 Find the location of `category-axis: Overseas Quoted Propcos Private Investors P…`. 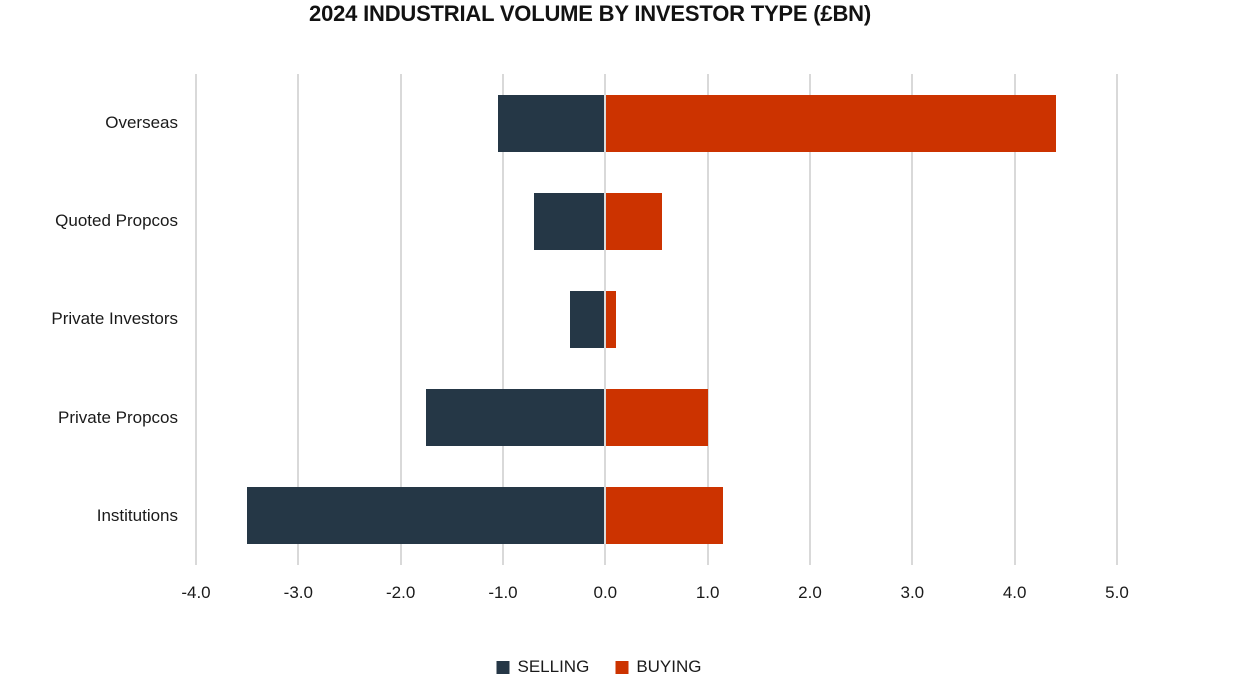

category-axis: Overseas Quoted Propcos Private Investors P… is located at coordinates (89, 319).